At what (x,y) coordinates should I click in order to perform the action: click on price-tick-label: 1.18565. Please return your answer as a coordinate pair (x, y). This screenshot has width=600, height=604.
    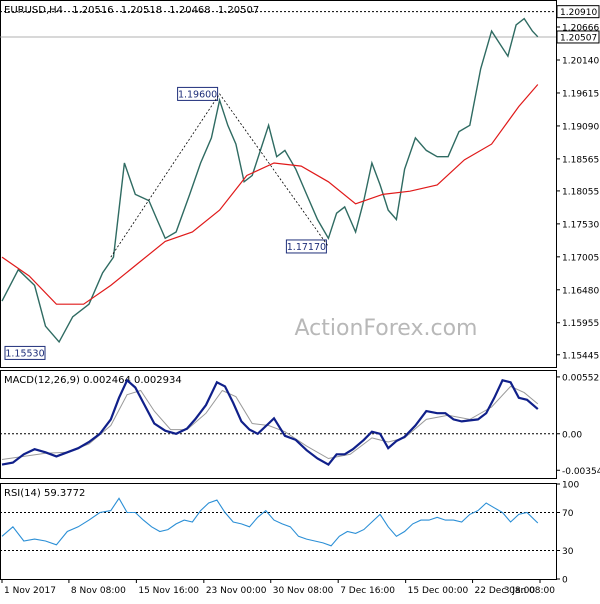
    Looking at the image, I should click on (580, 160).